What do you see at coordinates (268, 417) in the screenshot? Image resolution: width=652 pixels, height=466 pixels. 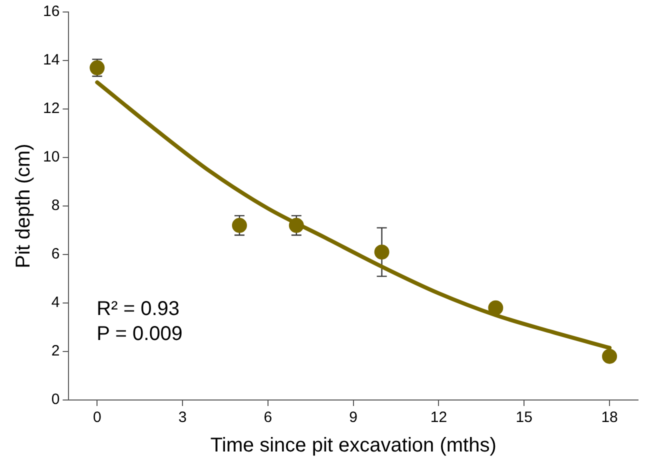 I see `x-tick-label: 6` at bounding box center [268, 417].